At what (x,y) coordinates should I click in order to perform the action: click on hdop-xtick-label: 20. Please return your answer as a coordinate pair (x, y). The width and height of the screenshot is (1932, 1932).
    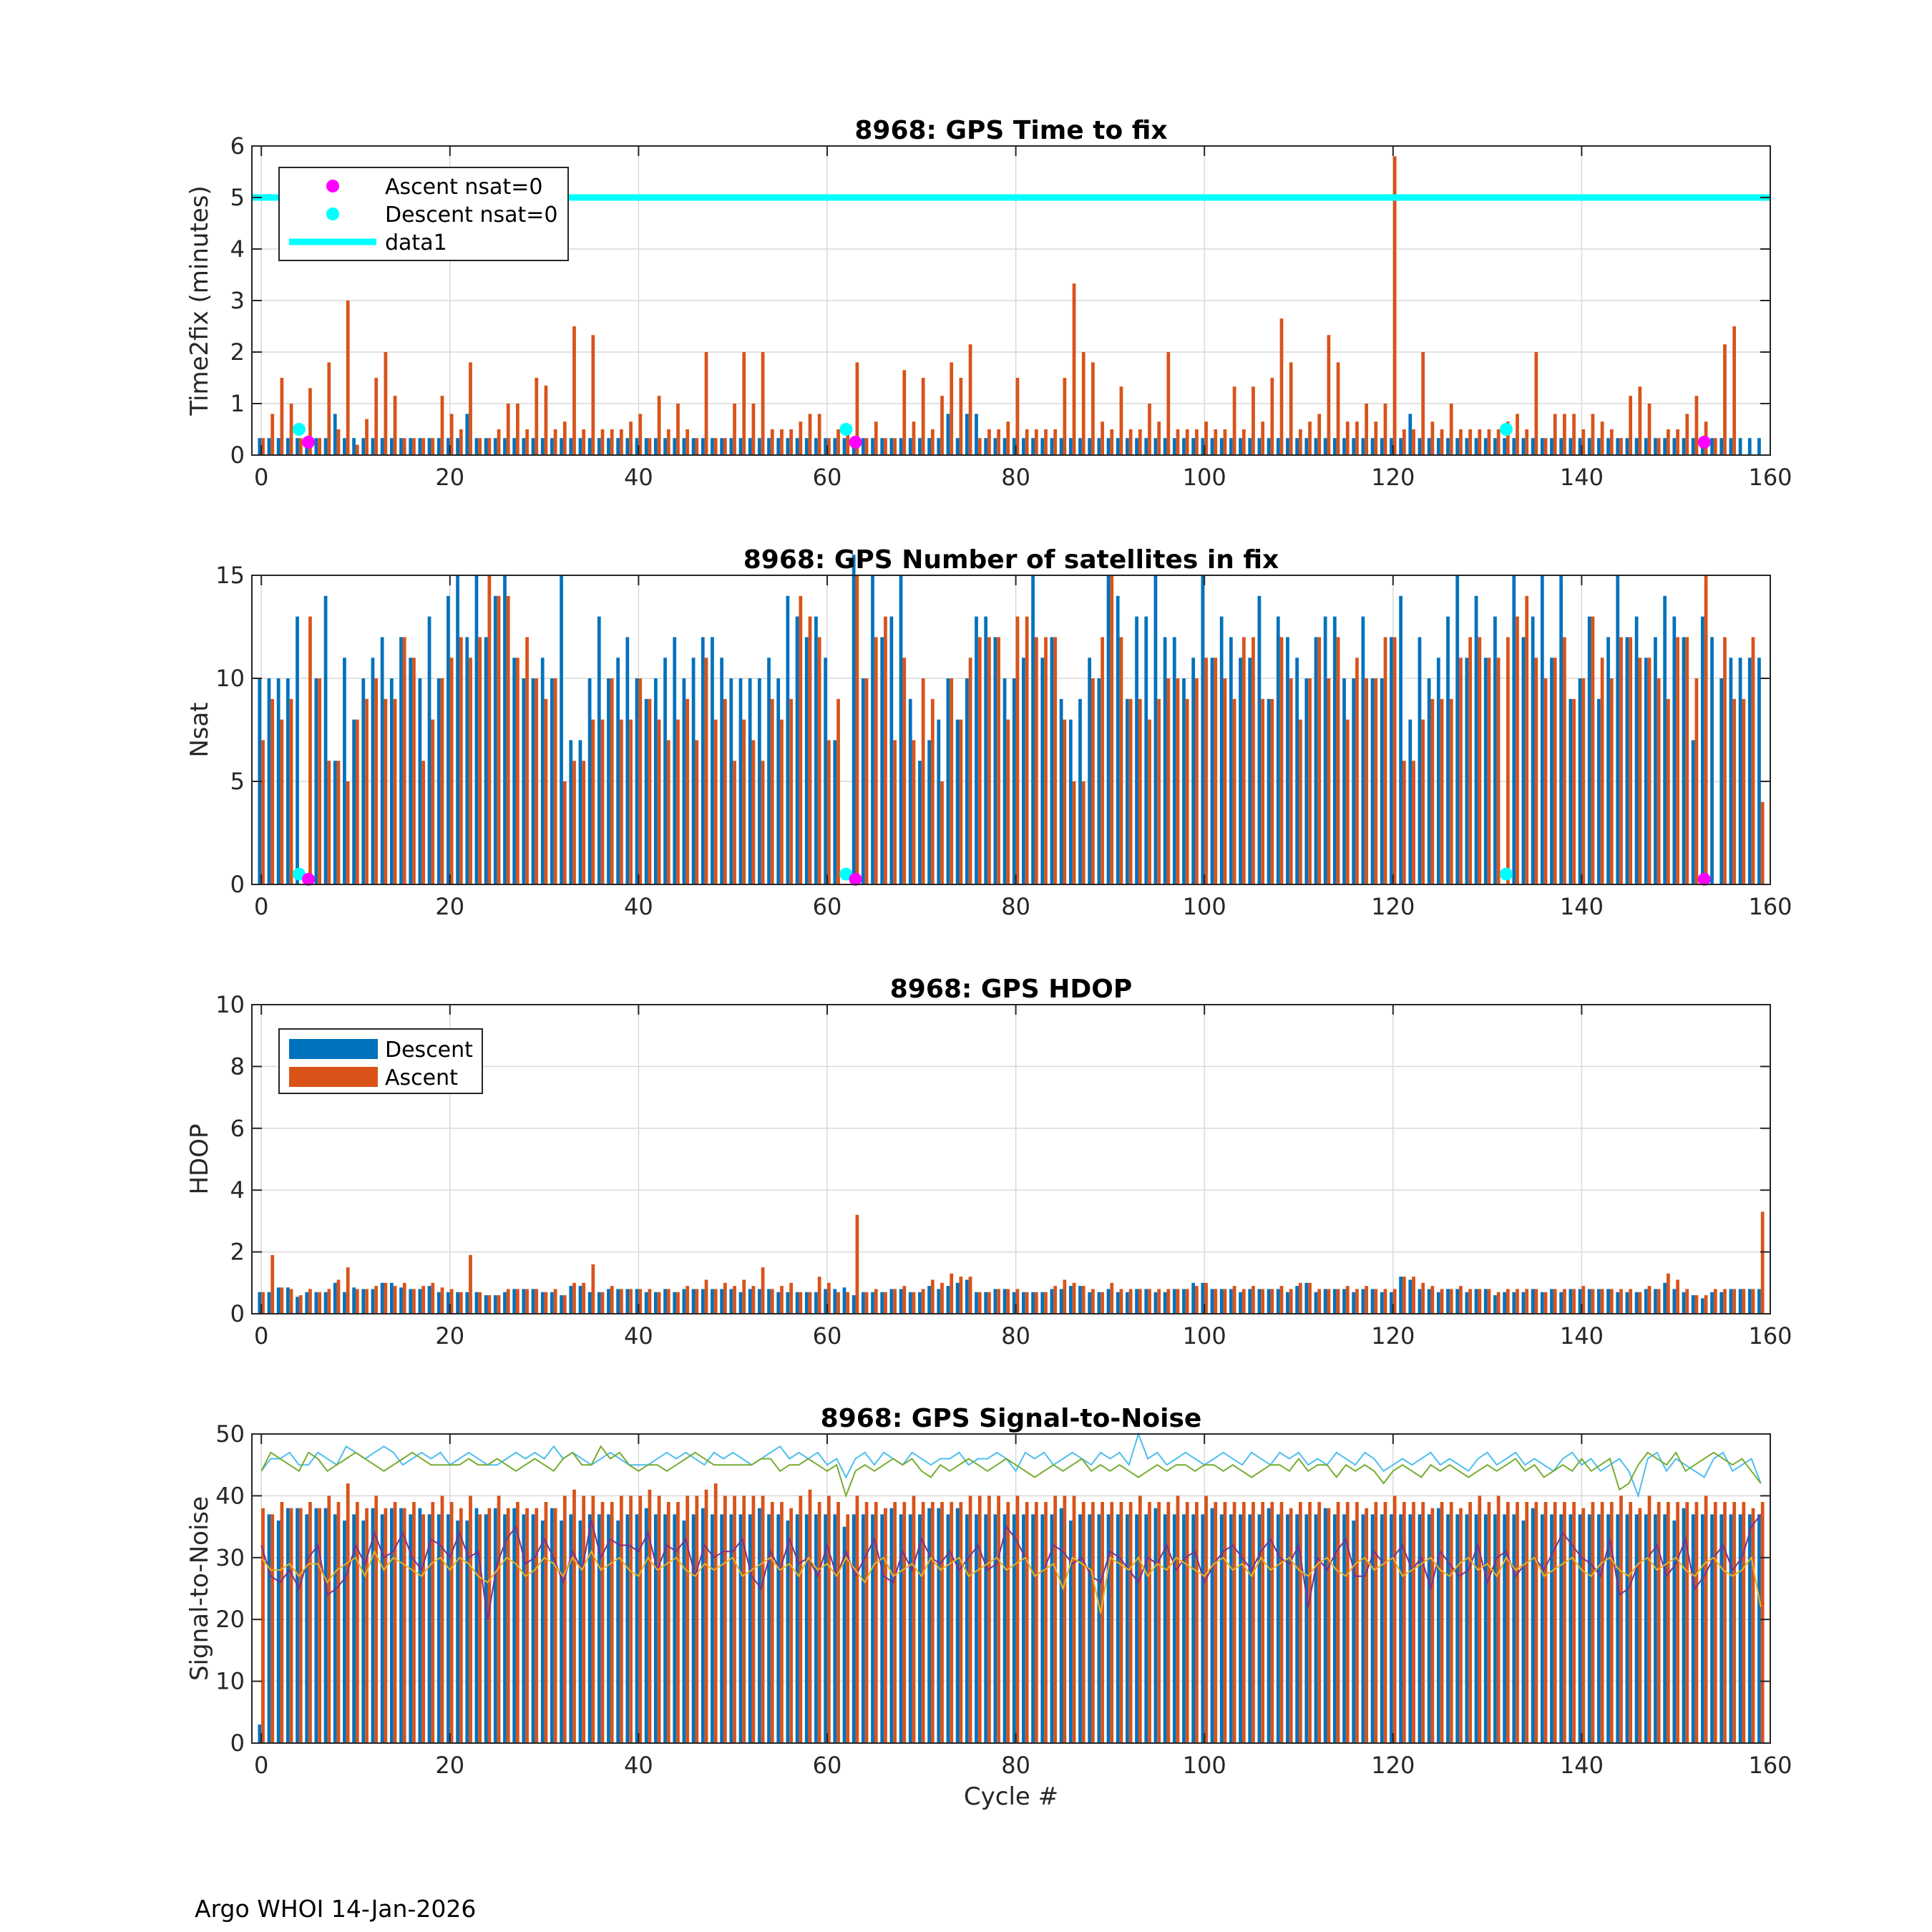
    Looking at the image, I should click on (449, 1336).